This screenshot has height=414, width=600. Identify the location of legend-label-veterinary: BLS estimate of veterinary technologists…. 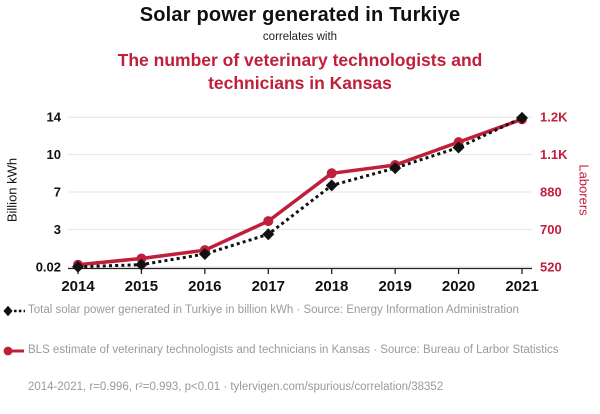
(293, 350).